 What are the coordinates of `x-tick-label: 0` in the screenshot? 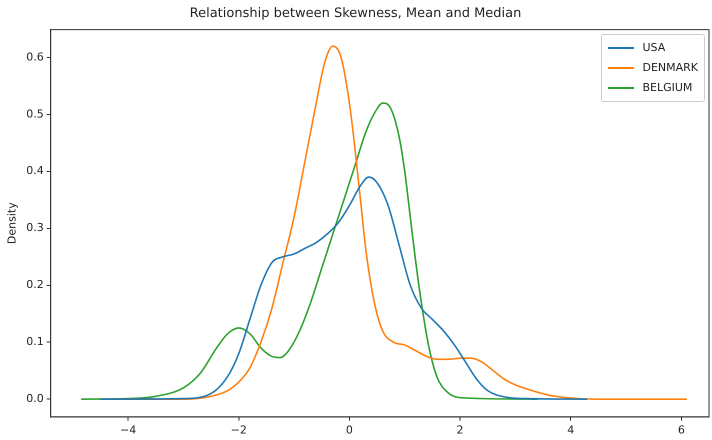 It's located at (349, 429).